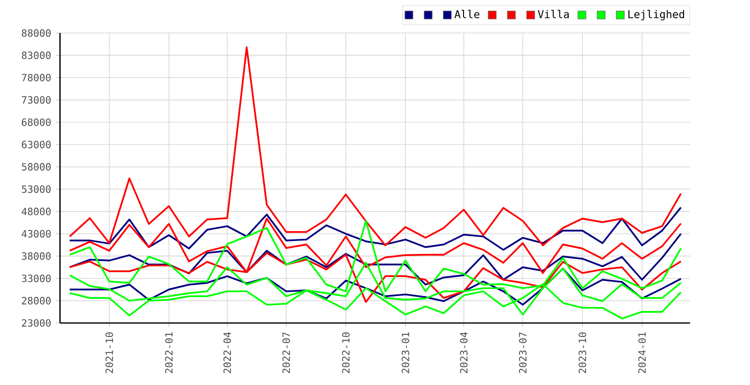 This screenshot has height=385, width=750. Describe the element at coordinates (464, 353) in the screenshot. I see `x-tick-label: 2023-04` at that location.